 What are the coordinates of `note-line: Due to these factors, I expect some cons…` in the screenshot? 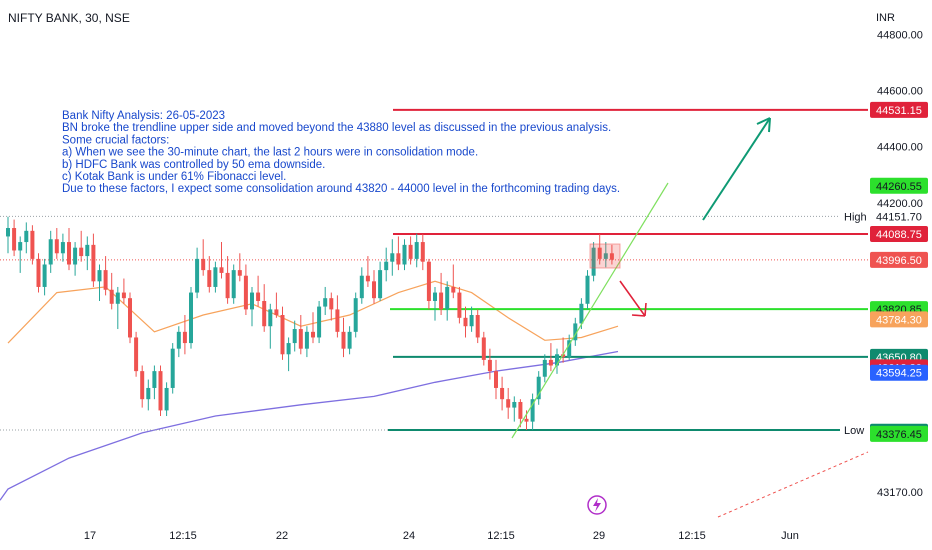 It's located at (341, 189).